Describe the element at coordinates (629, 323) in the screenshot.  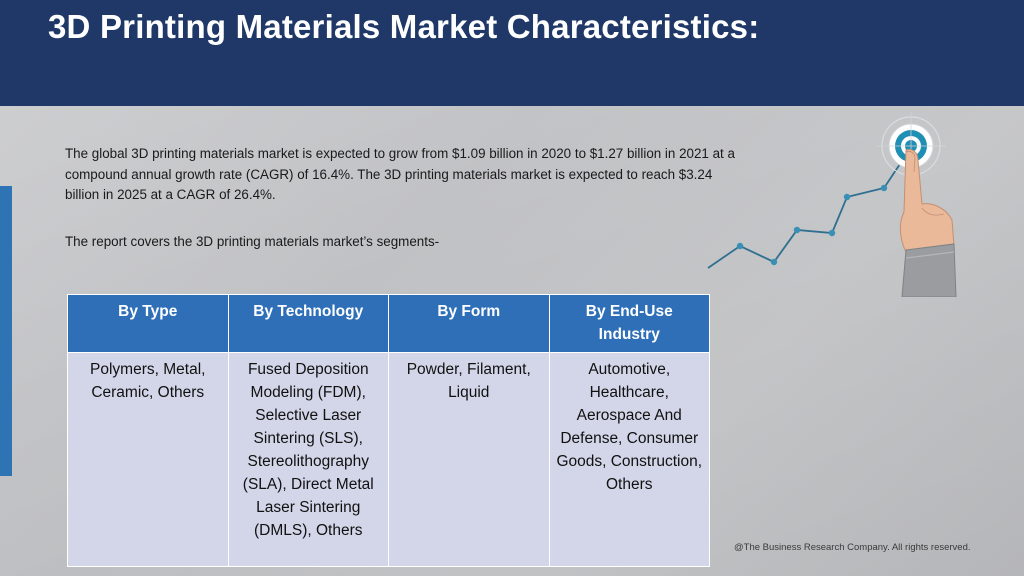
I see `header-by-end-use-industry: By End-Use Industry` at that location.